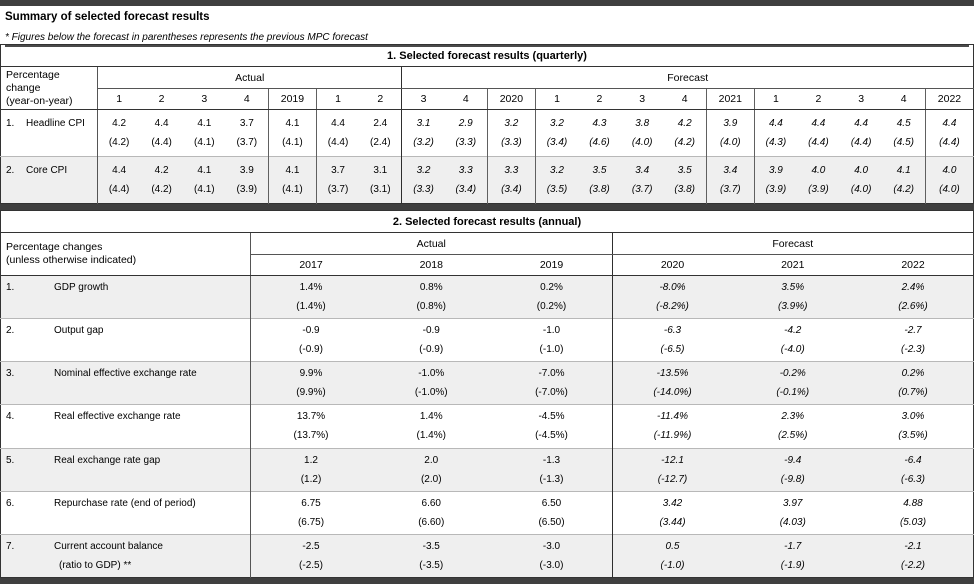 This screenshot has height=584, width=974. I want to click on value-cell: 2.3% (2.5%), so click(792, 426).